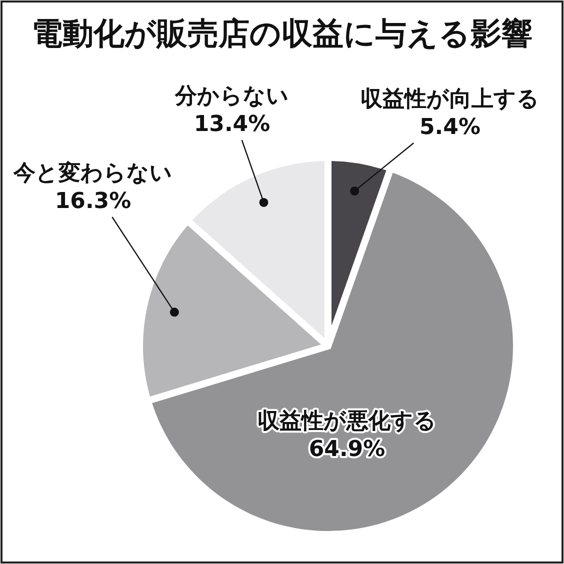  I want to click on slice-label: 収益性が悪化する, so click(347, 421).